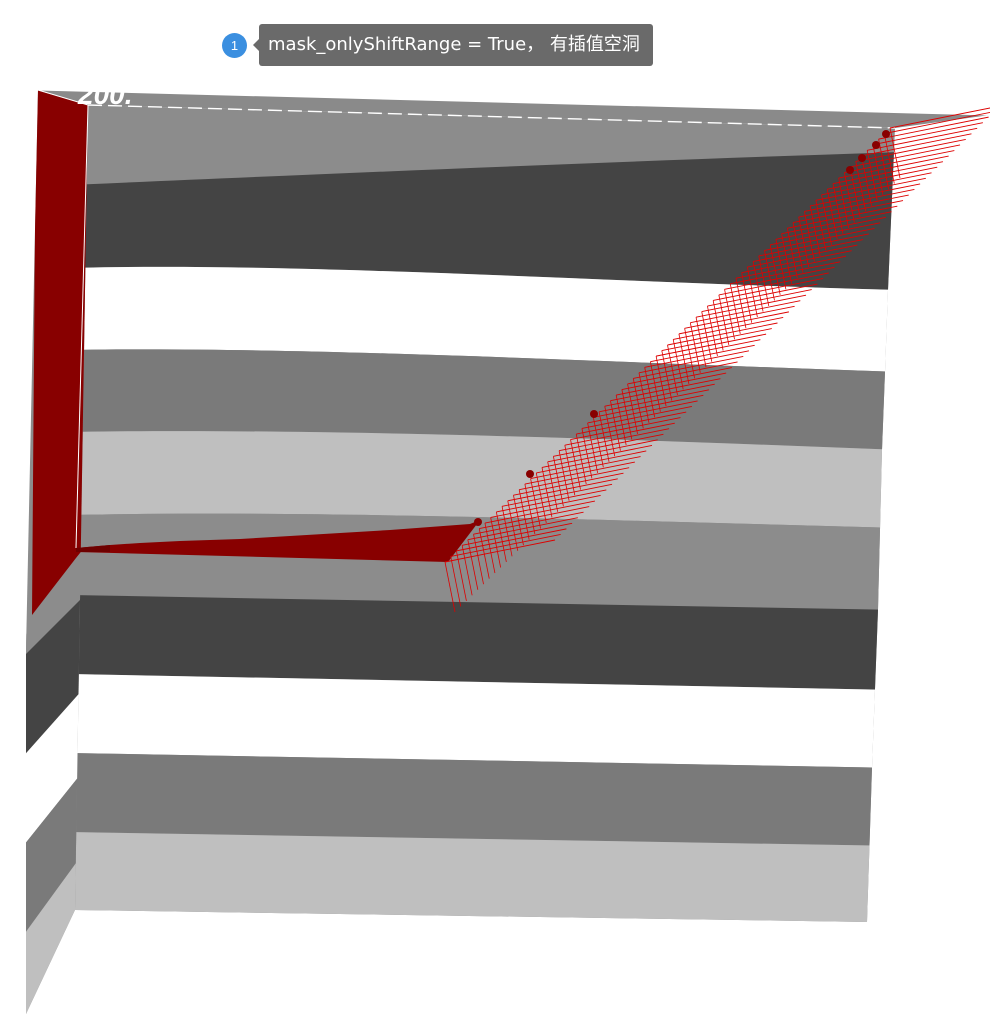  I want to click on floor-mask-region, so click(278, 541).